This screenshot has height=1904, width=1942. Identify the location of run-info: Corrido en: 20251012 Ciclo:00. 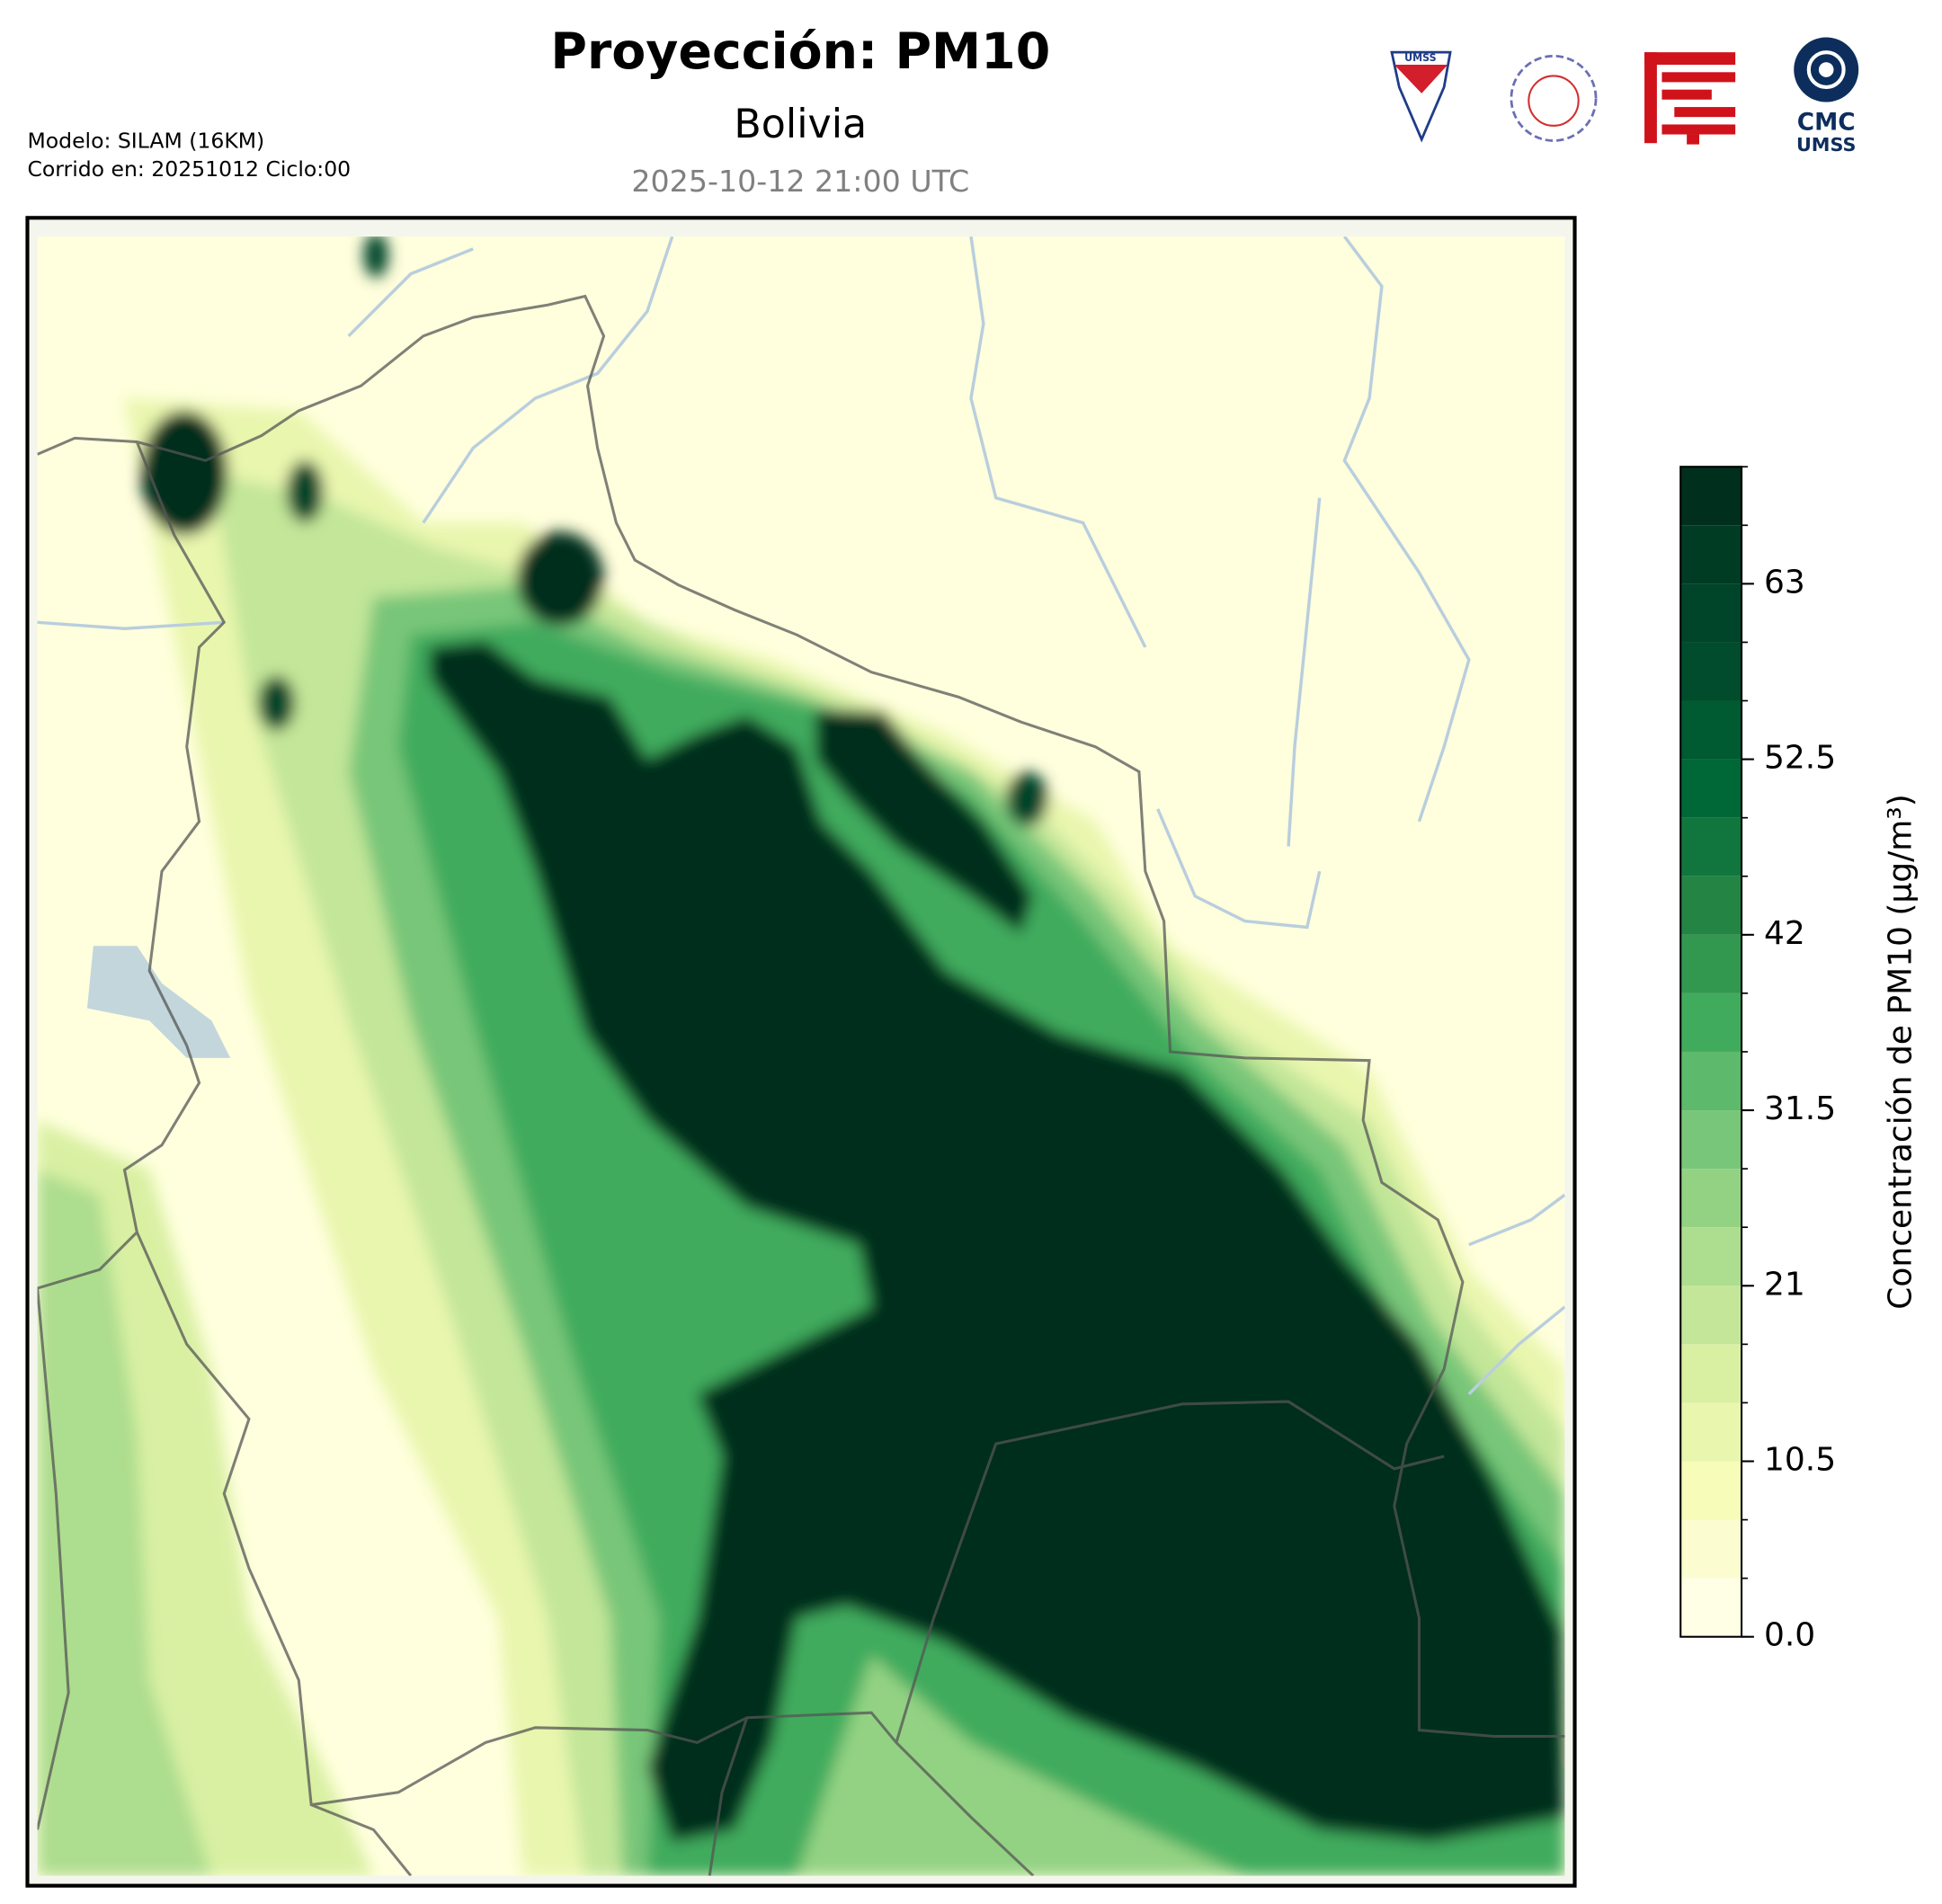
(189, 169).